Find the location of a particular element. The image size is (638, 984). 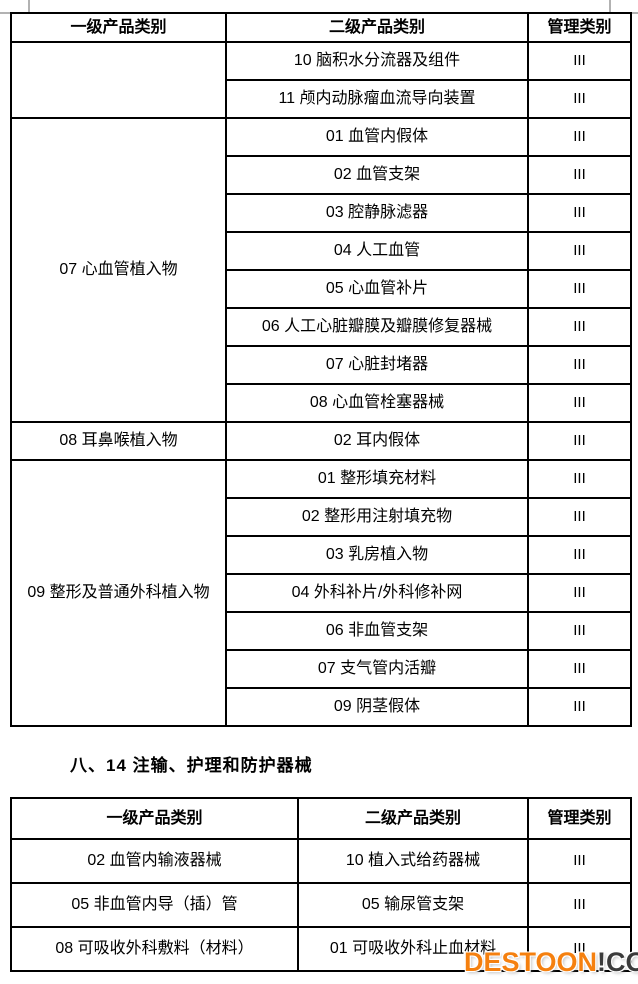

table-row: 03 乳房植入物 III is located at coordinates (321, 555).